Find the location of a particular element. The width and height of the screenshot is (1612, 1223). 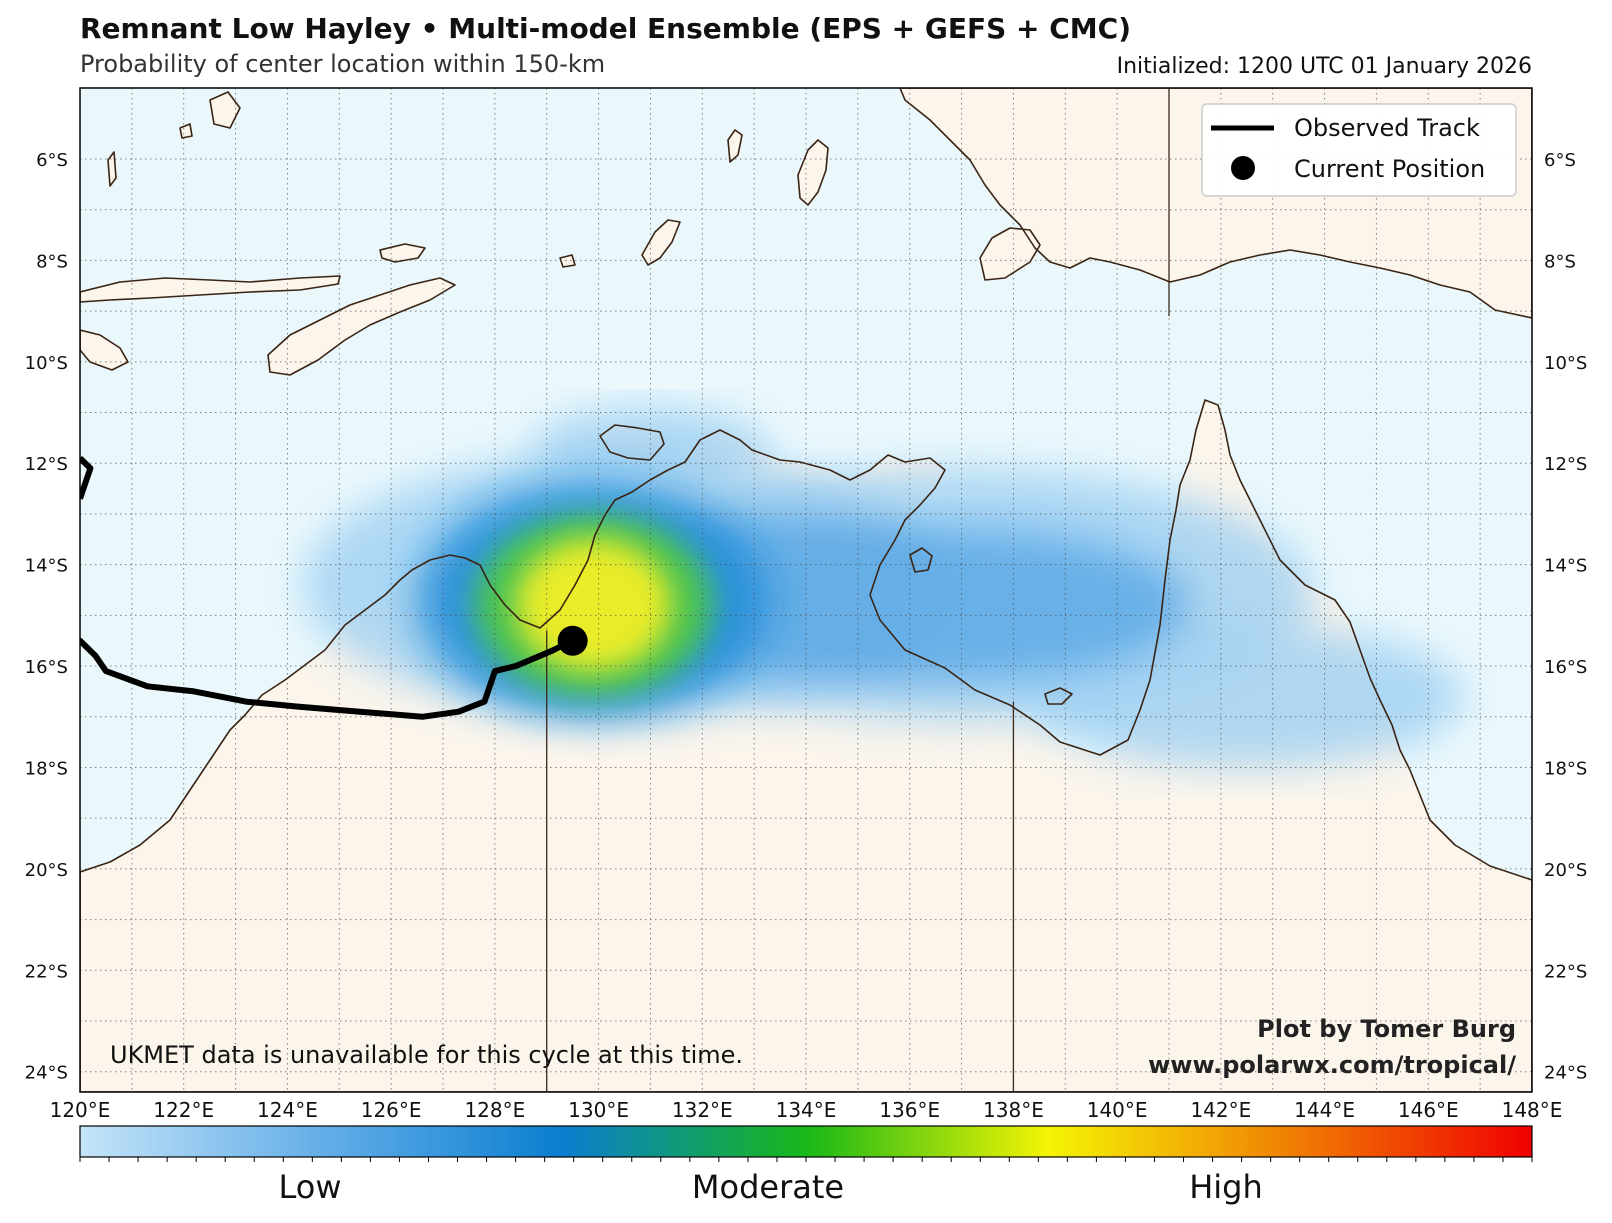

initialized-time: Initialized: 1200 UTC 01 January 2026 is located at coordinates (1324, 66).